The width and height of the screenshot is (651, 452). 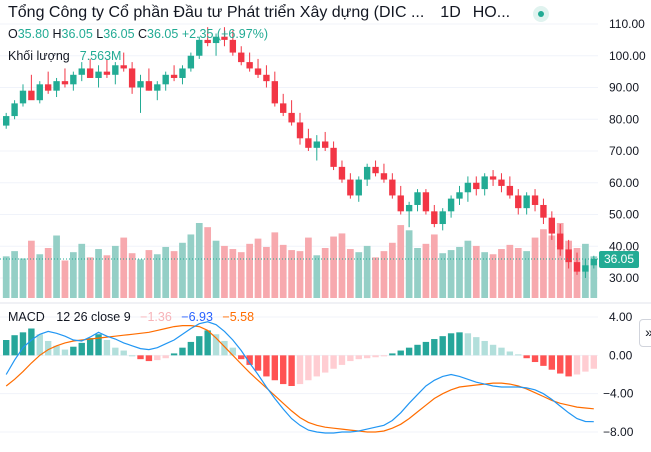 What do you see at coordinates (197, 317) in the screenshot?
I see `macd-line-value: −6.93` at bounding box center [197, 317].